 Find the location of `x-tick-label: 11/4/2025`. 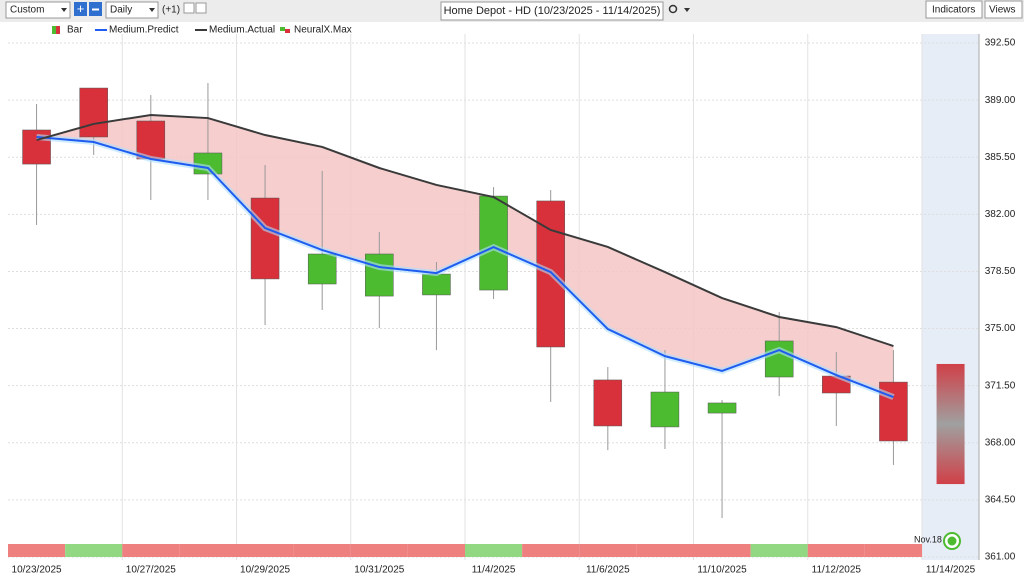

x-tick-label: 11/4/2025 is located at coordinates (494, 570).